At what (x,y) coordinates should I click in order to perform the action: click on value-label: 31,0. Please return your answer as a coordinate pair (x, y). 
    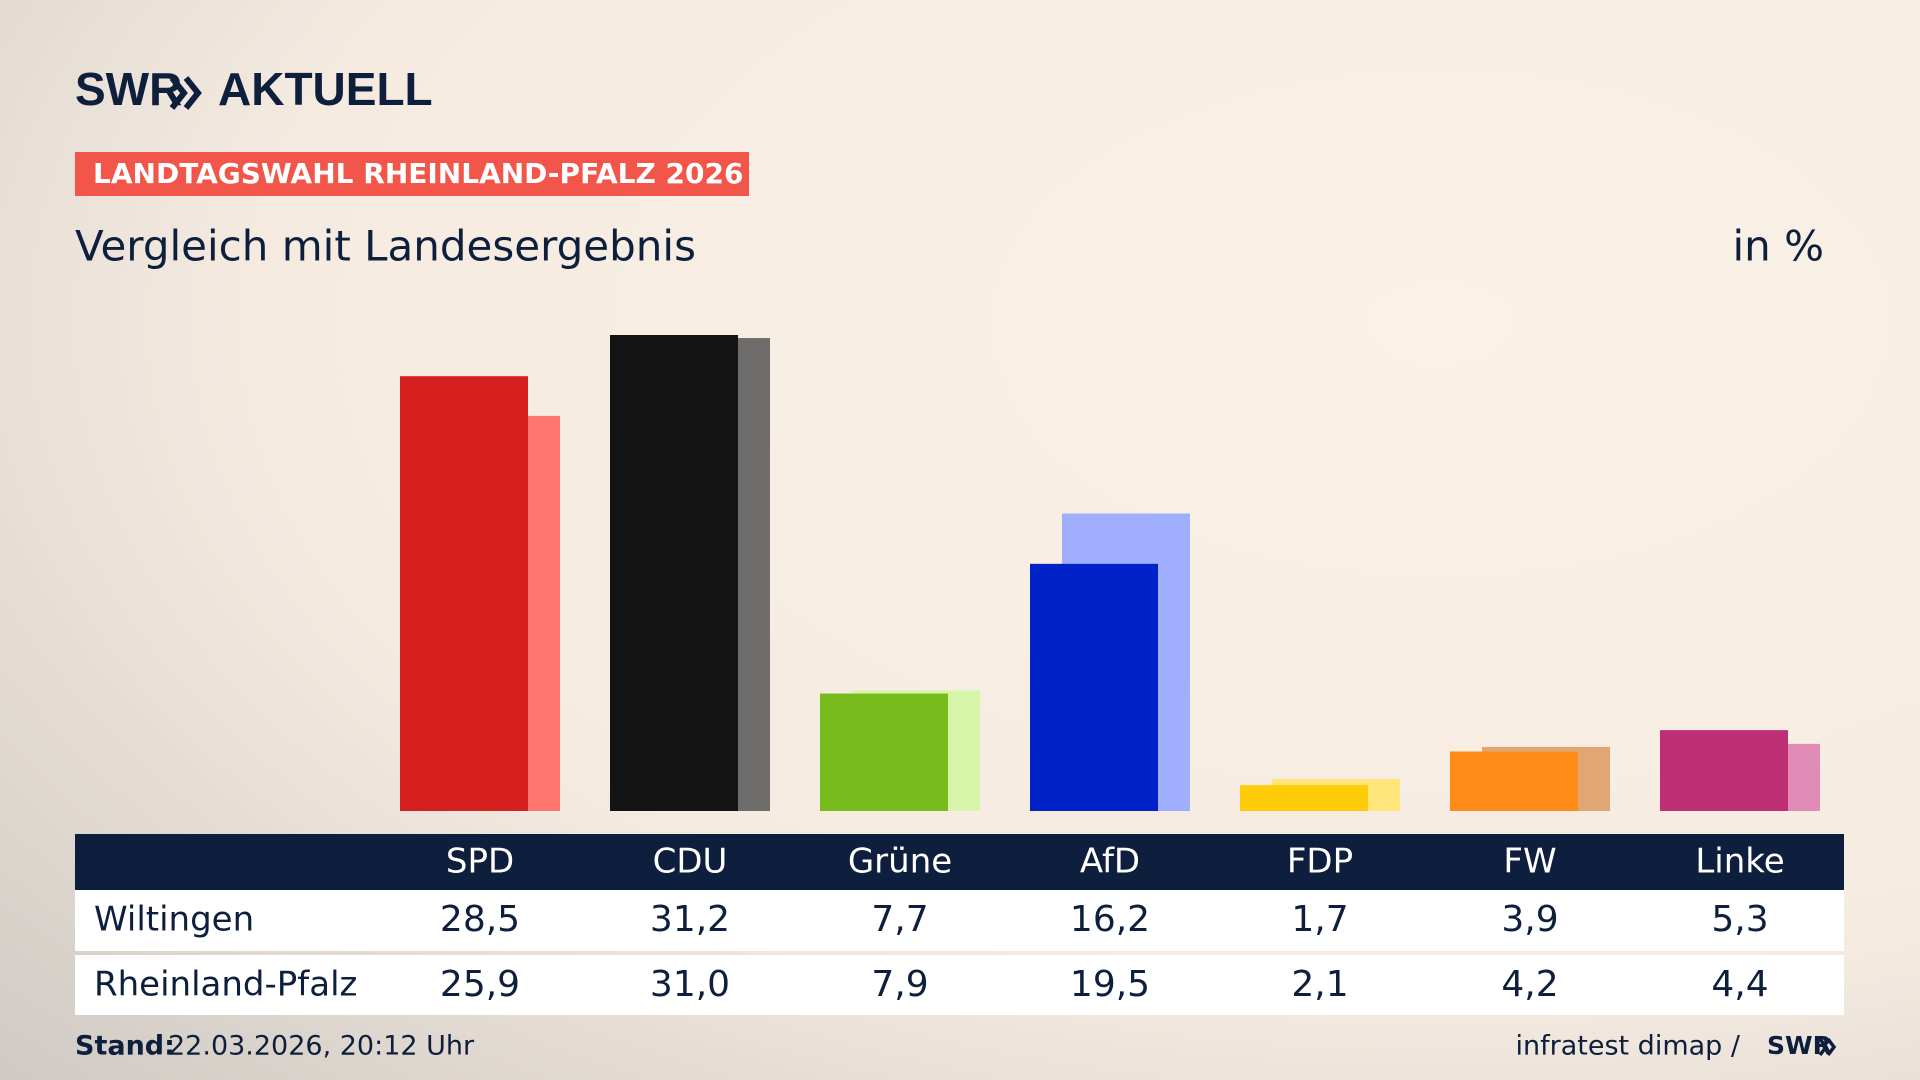
    Looking at the image, I should click on (690, 984).